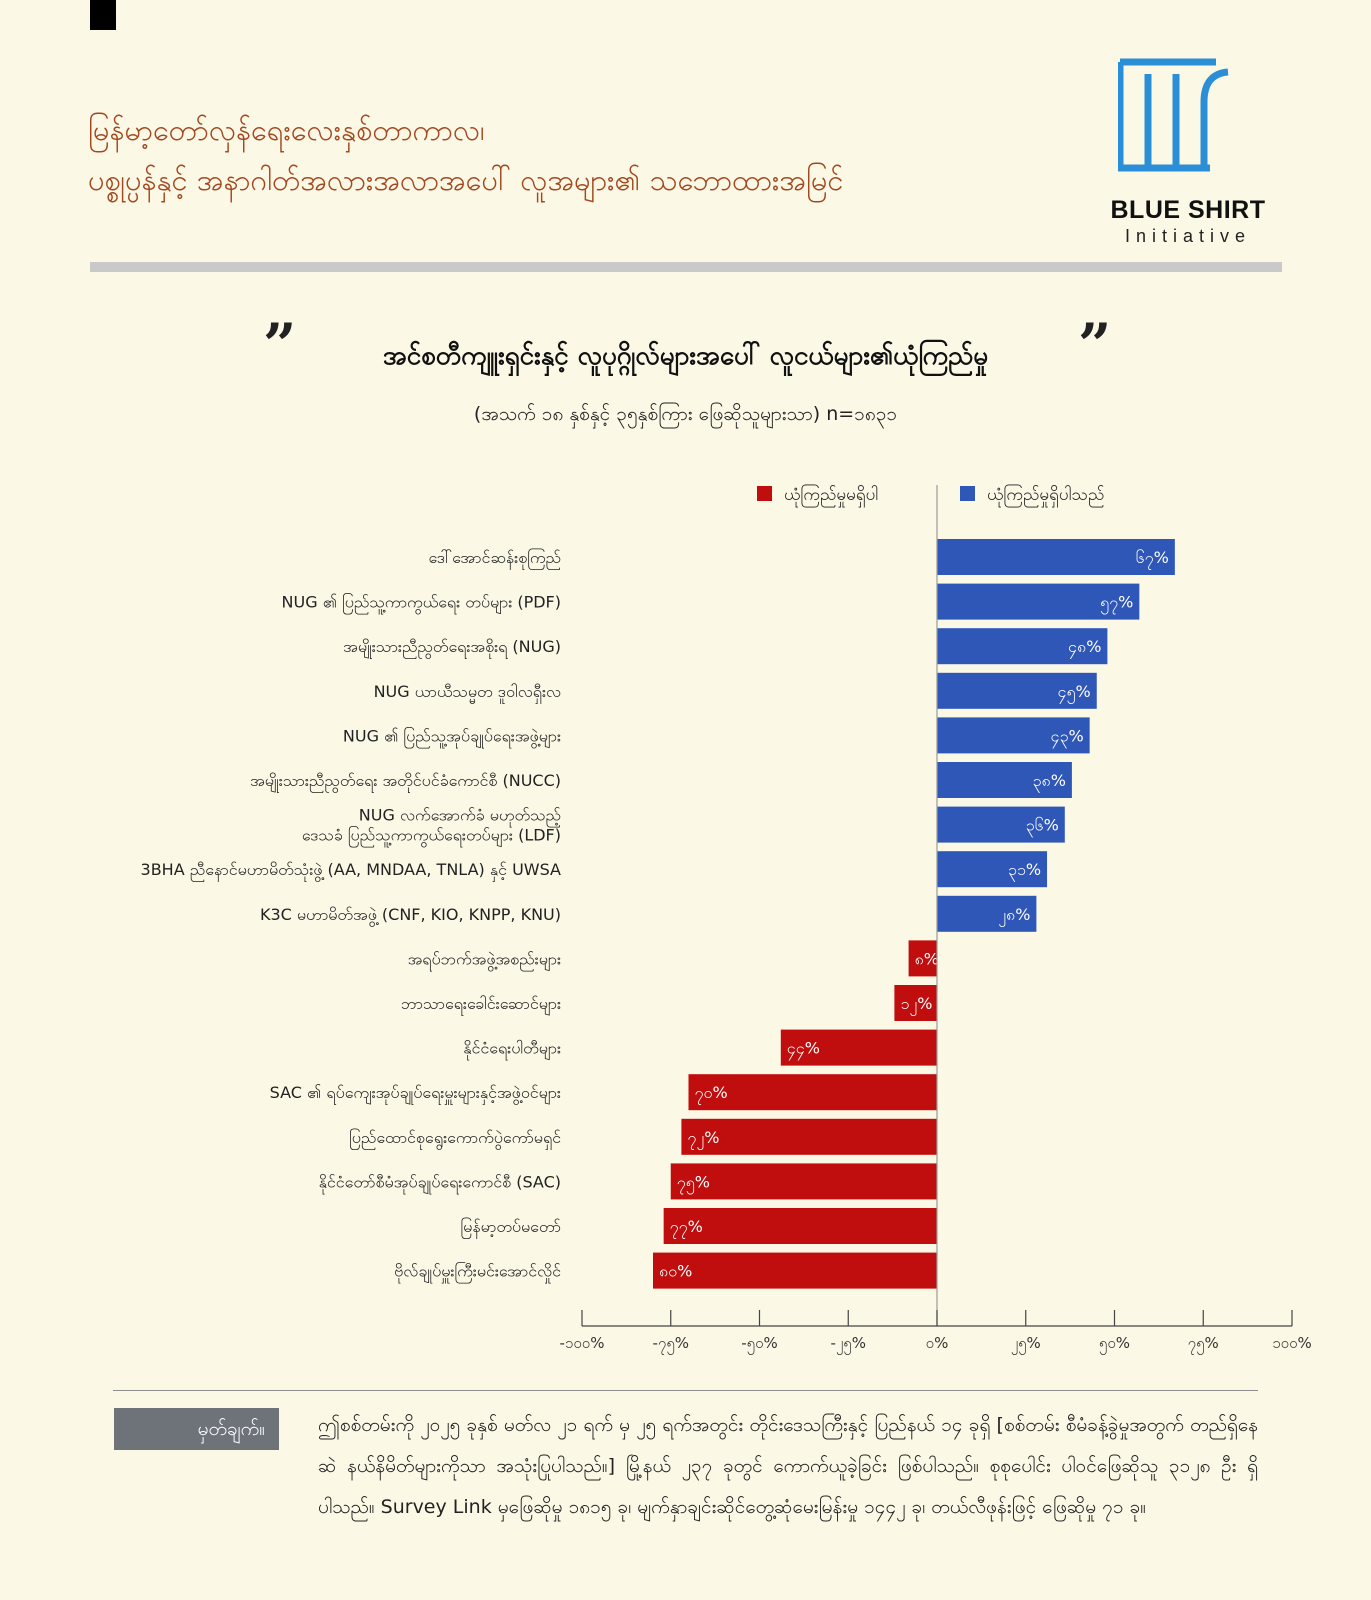  I want to click on legend-swatch-red, so click(764, 493).